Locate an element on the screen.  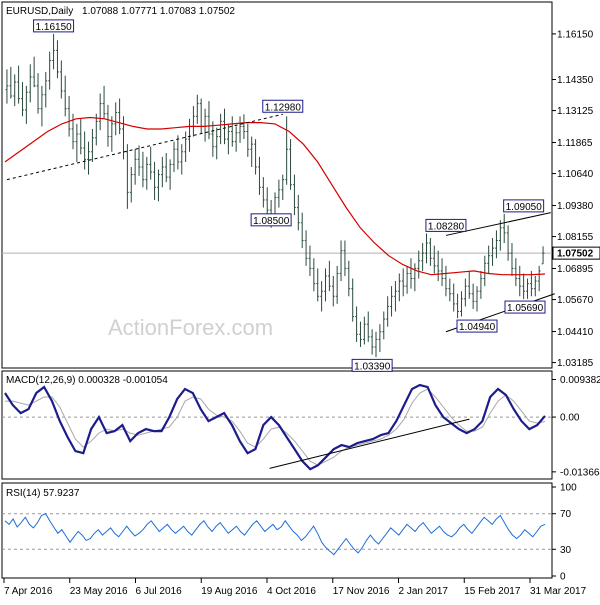
annotation-label: 1.16150 is located at coordinates (54, 27).